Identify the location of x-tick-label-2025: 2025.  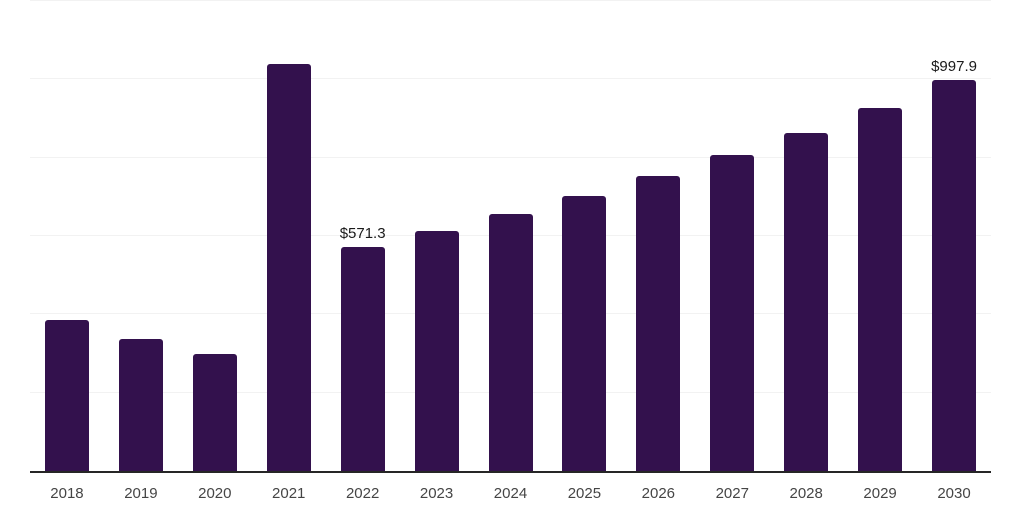
(584, 493).